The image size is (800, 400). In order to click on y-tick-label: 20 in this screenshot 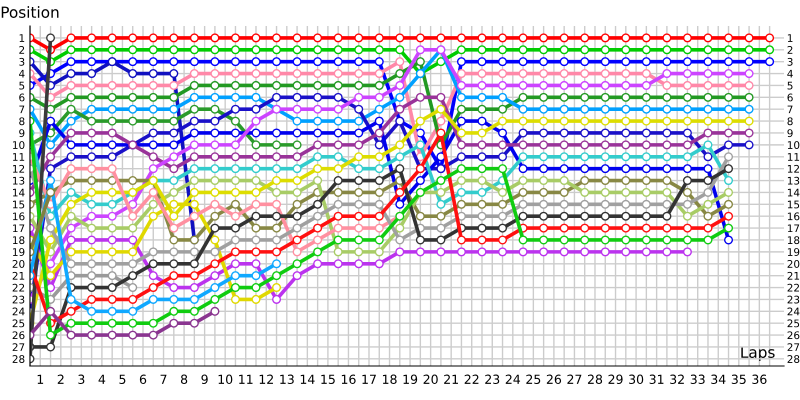, I will do `click(18, 264)`.